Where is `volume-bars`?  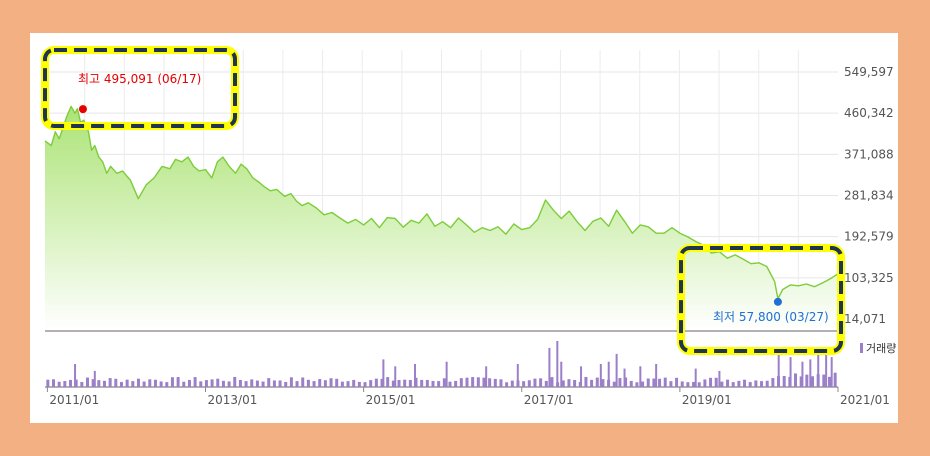
volume-bars is located at coordinates (441, 364).